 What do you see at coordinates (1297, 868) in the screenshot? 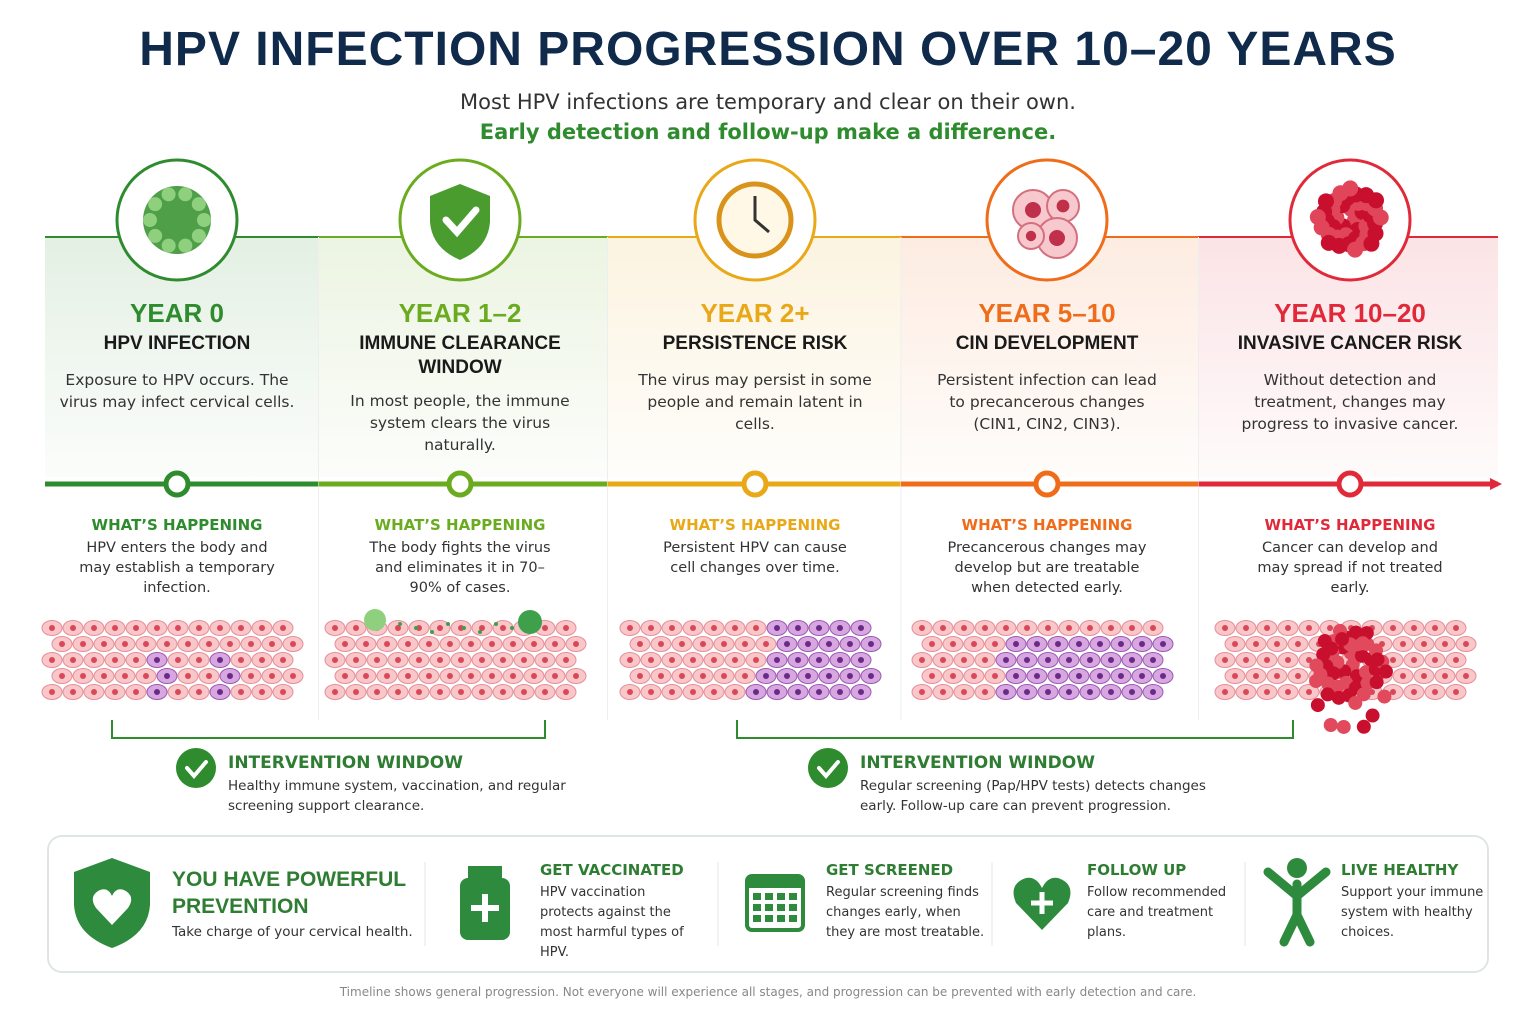
I see `person-head` at bounding box center [1297, 868].